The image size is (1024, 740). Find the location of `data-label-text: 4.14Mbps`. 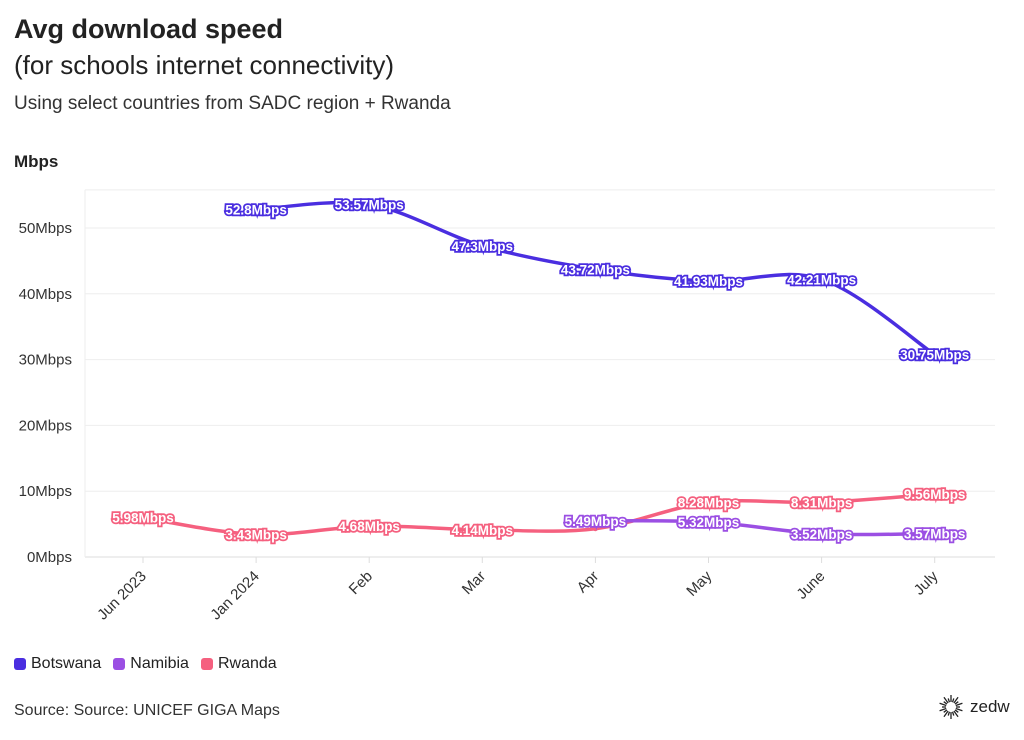

data-label-text: 4.14Mbps is located at coordinates (483, 530).